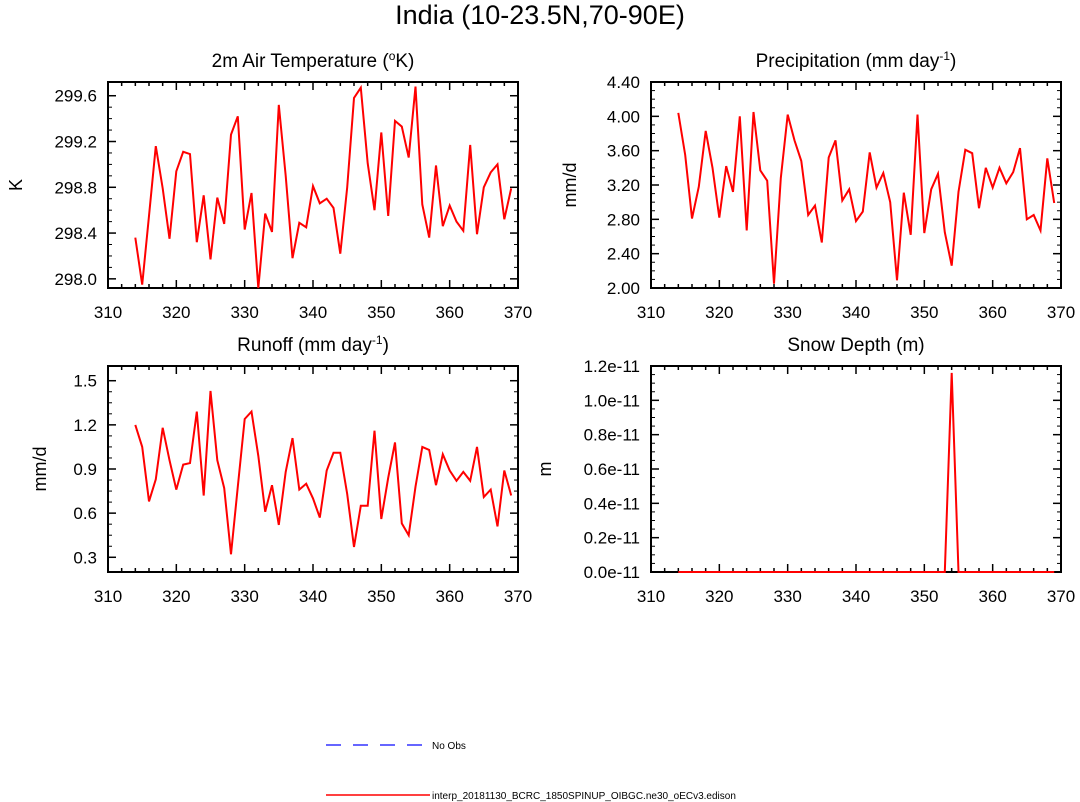 The height and width of the screenshot is (802, 1080). Describe the element at coordinates (75, 233) in the screenshot. I see `y-tick-label: 298.4` at that location.